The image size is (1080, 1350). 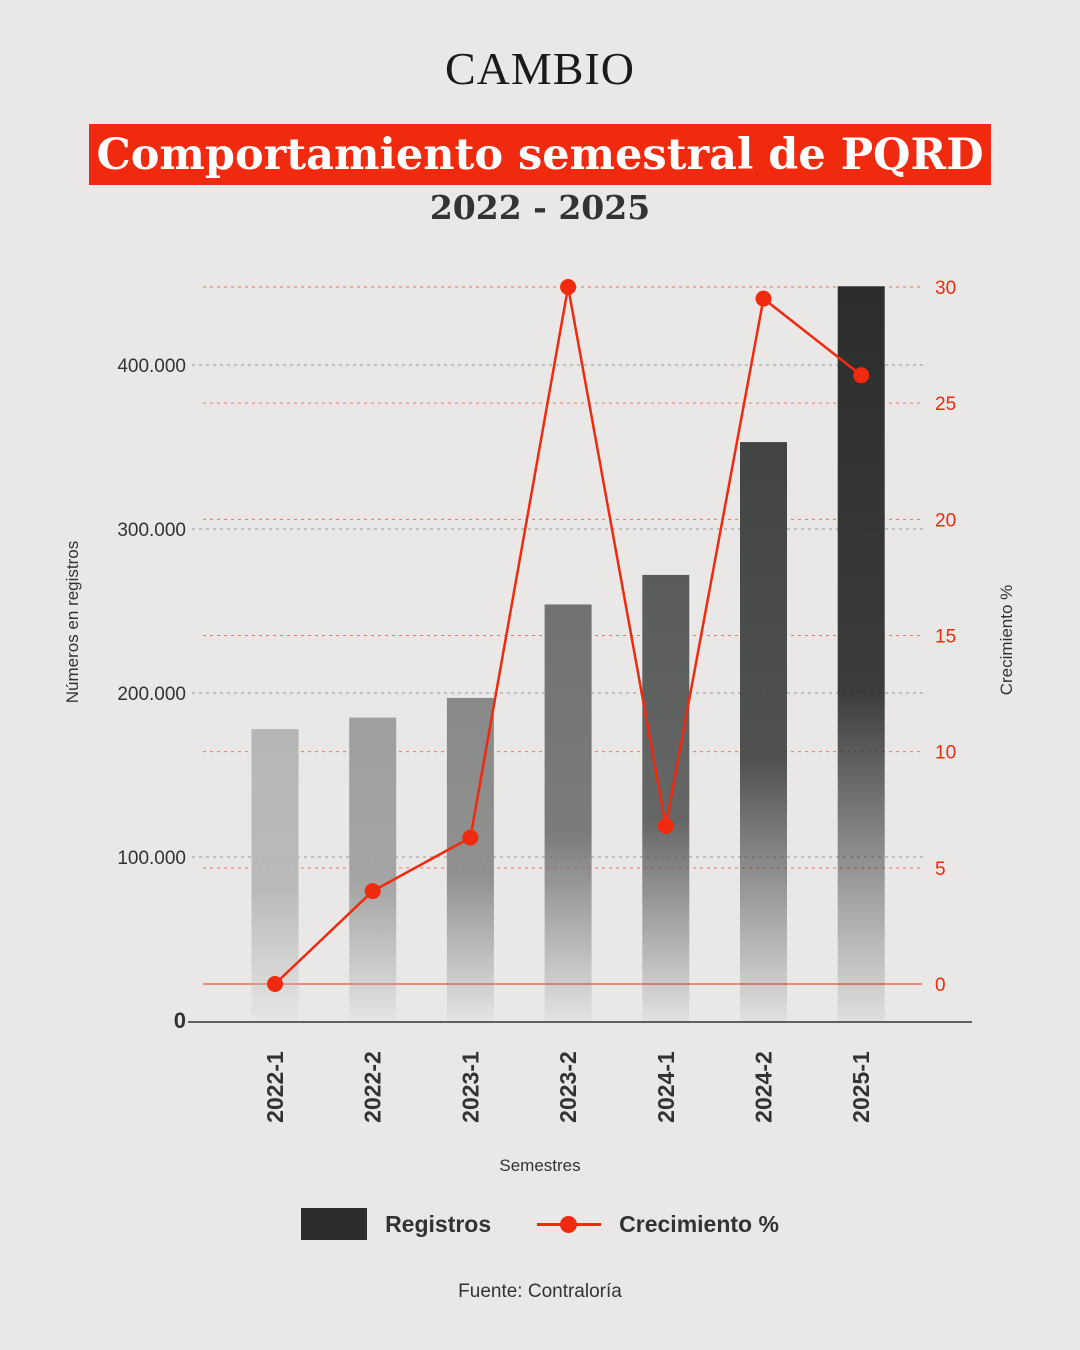 What do you see at coordinates (940, 869) in the screenshot?
I see `y2-tick-label: 5` at bounding box center [940, 869].